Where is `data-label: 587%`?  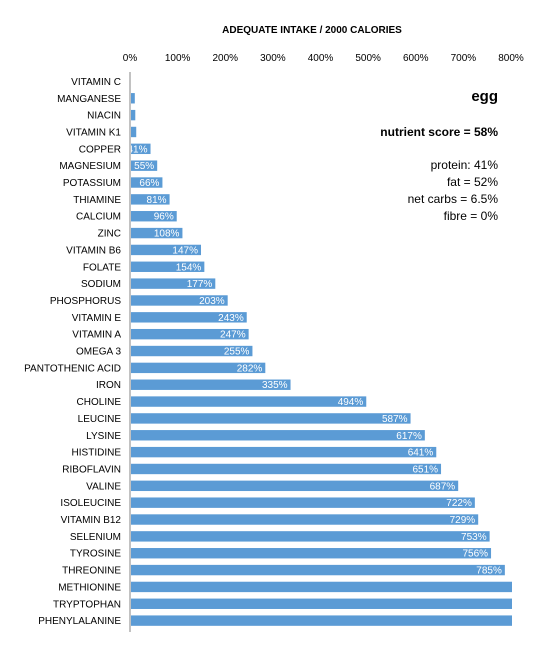
data-label: 587% is located at coordinates (395, 419).